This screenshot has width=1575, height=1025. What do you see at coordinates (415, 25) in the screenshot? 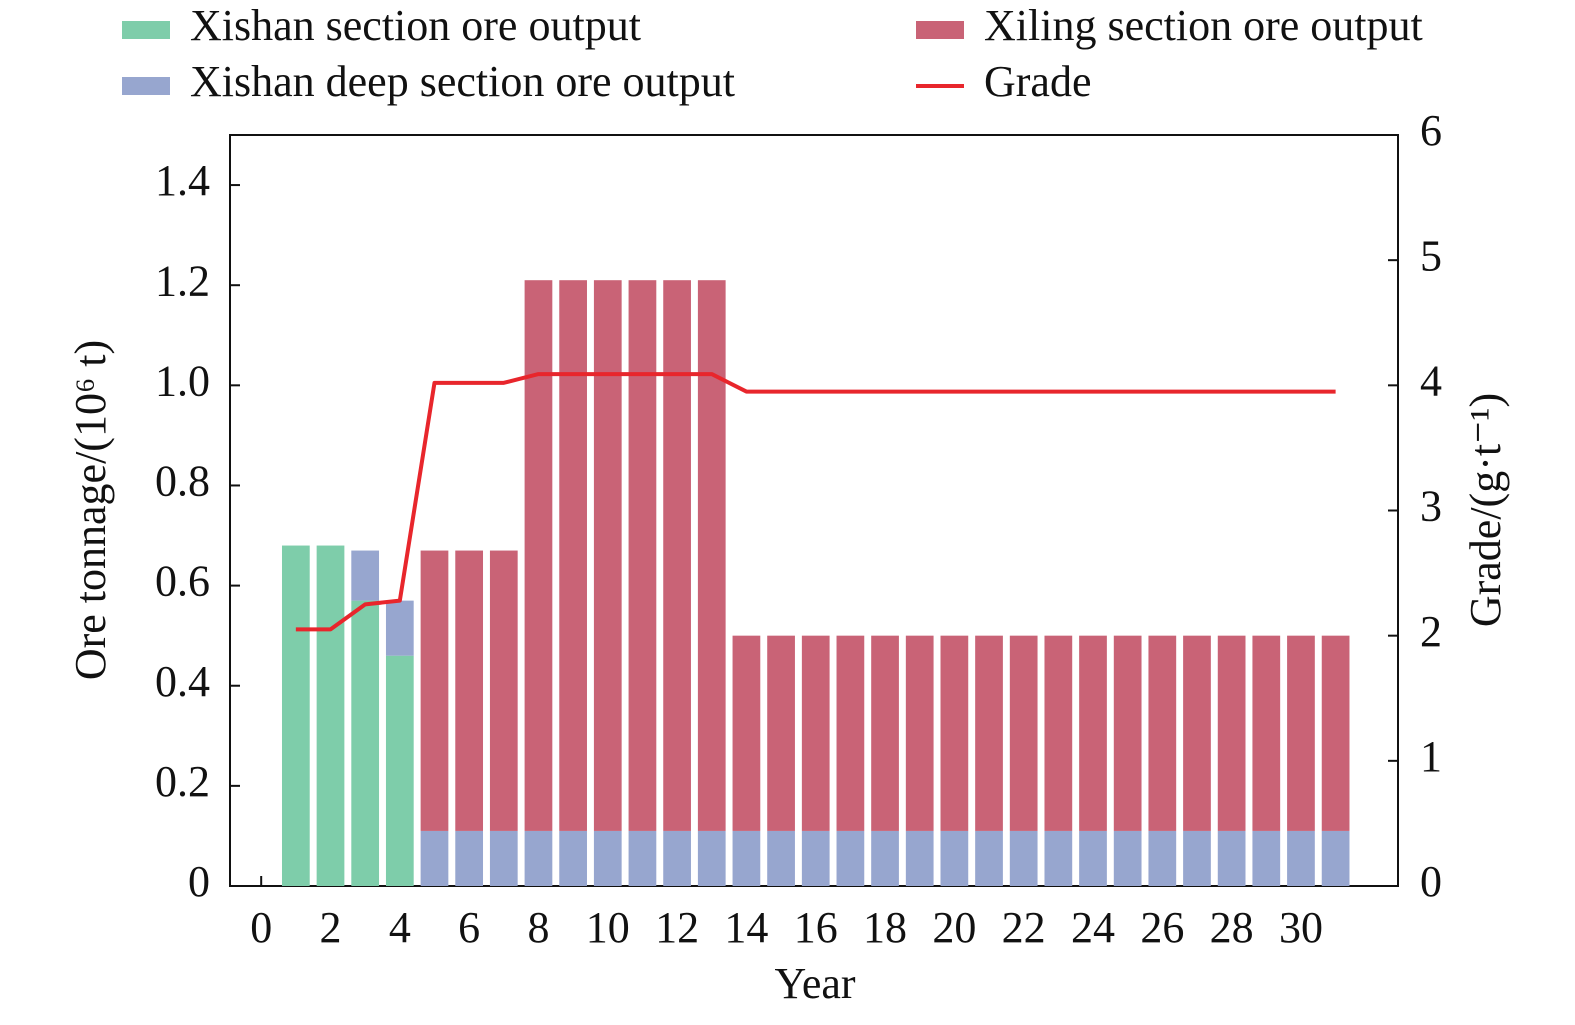
I see `legend-label: Xishan section ore output` at bounding box center [415, 25].